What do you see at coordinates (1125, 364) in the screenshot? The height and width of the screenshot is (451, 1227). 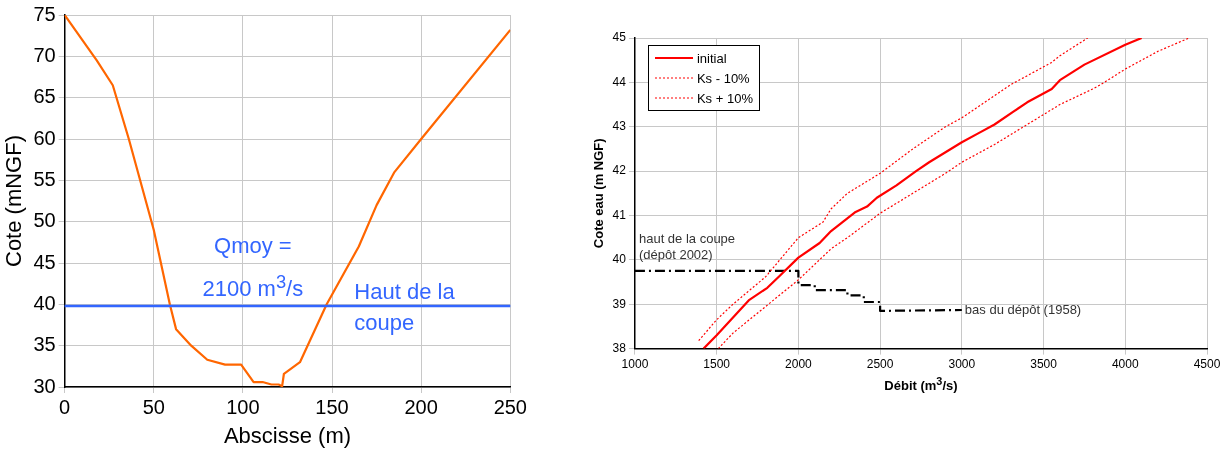 I see `x-tick-label: 4000` at bounding box center [1125, 364].